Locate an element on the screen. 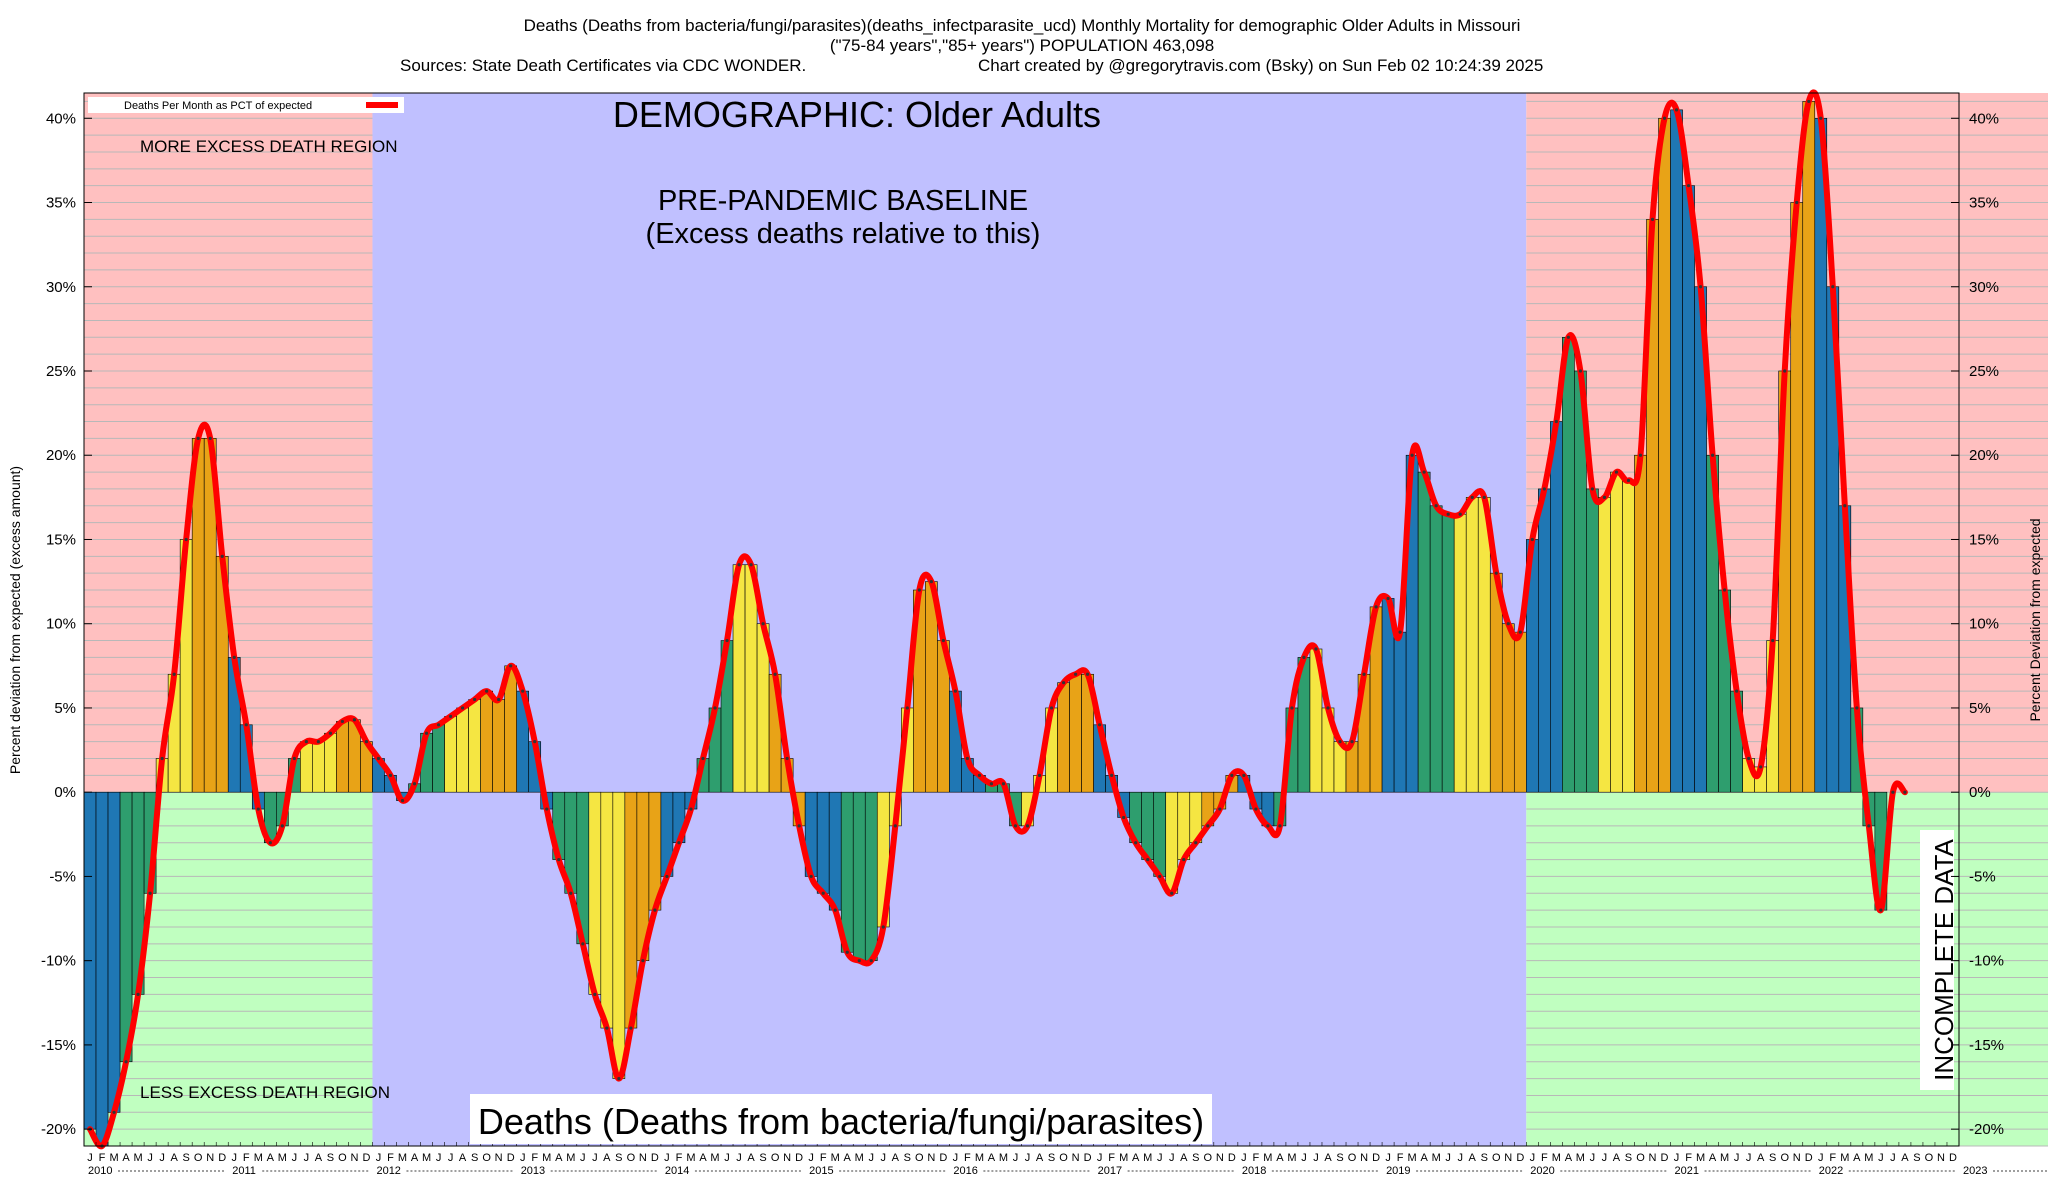 The height and width of the screenshot is (1200, 2048). legend: Deaths Per Month as PCT of expected is located at coordinates (246, 105).